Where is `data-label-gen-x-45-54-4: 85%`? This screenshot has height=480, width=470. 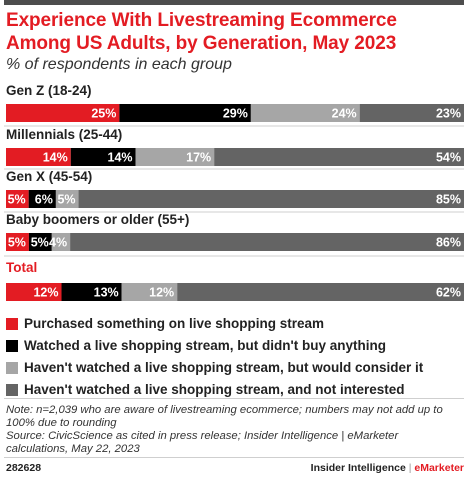 data-label-gen-x-45-54-4: 85% is located at coordinates (448, 200).